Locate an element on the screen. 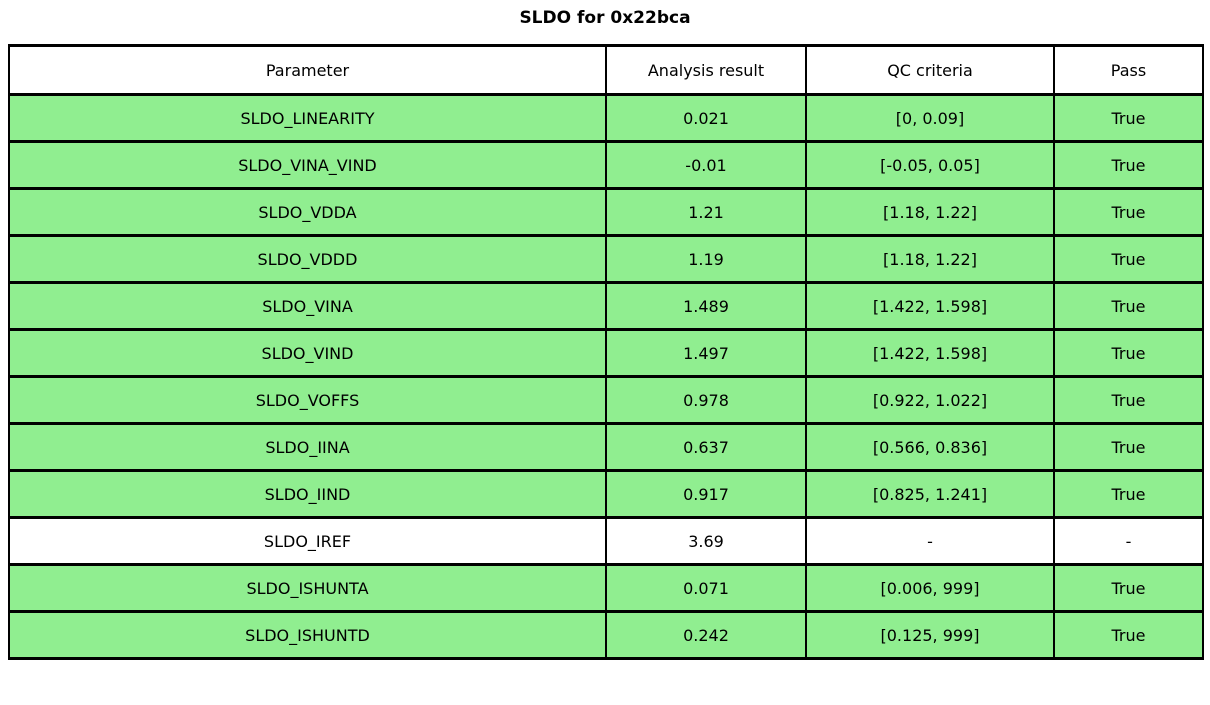 The image size is (1210, 705). cell-analysis-result: 0.021 is located at coordinates (706, 118).